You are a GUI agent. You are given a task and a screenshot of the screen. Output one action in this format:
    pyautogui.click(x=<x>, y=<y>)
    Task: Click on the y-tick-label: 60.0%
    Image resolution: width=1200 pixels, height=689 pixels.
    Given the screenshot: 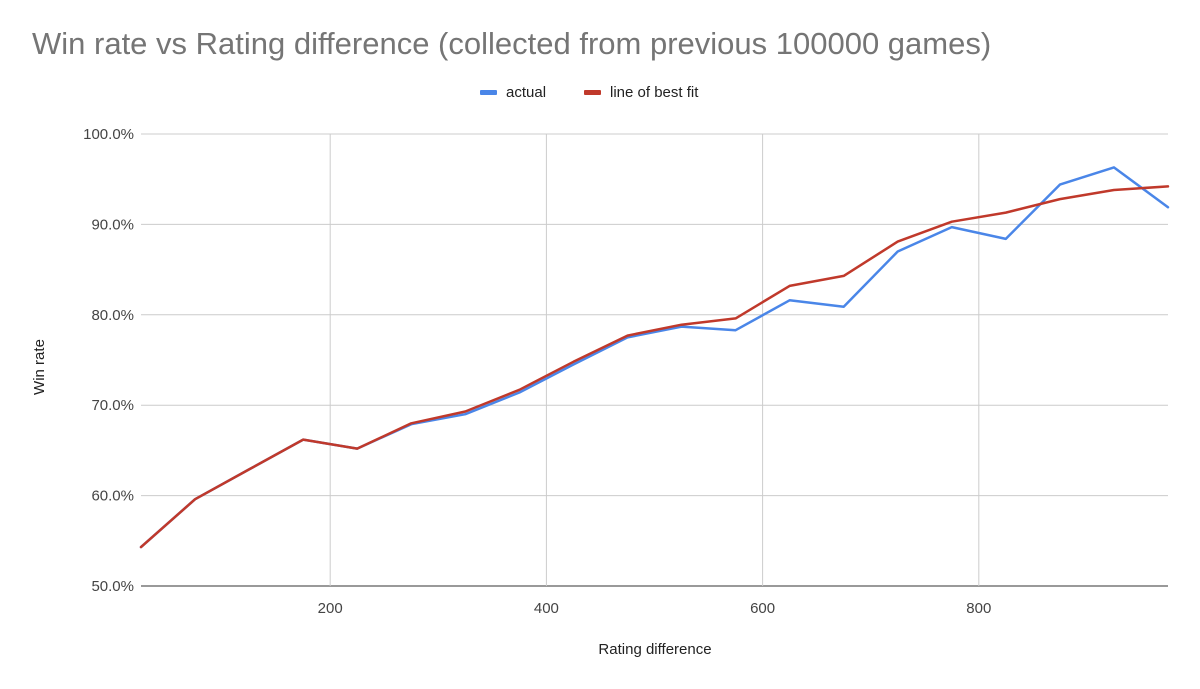 What is the action you would take?
    pyautogui.click(x=112, y=496)
    